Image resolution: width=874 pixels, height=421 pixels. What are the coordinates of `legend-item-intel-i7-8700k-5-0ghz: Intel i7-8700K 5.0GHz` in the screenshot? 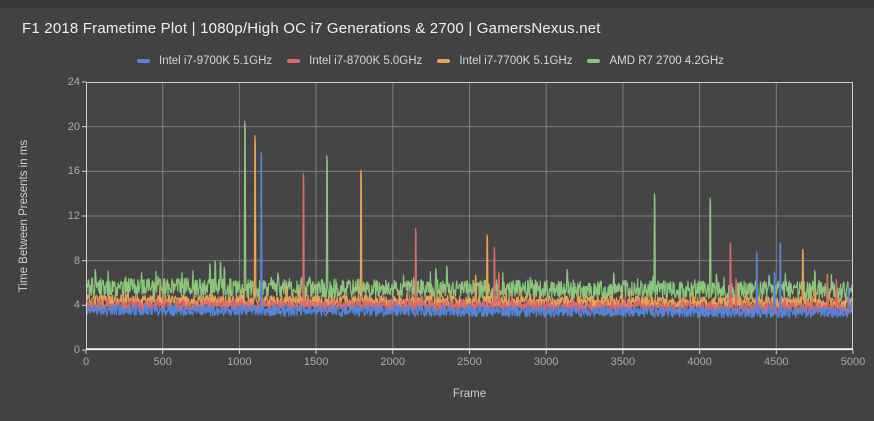 It's located at (354, 61).